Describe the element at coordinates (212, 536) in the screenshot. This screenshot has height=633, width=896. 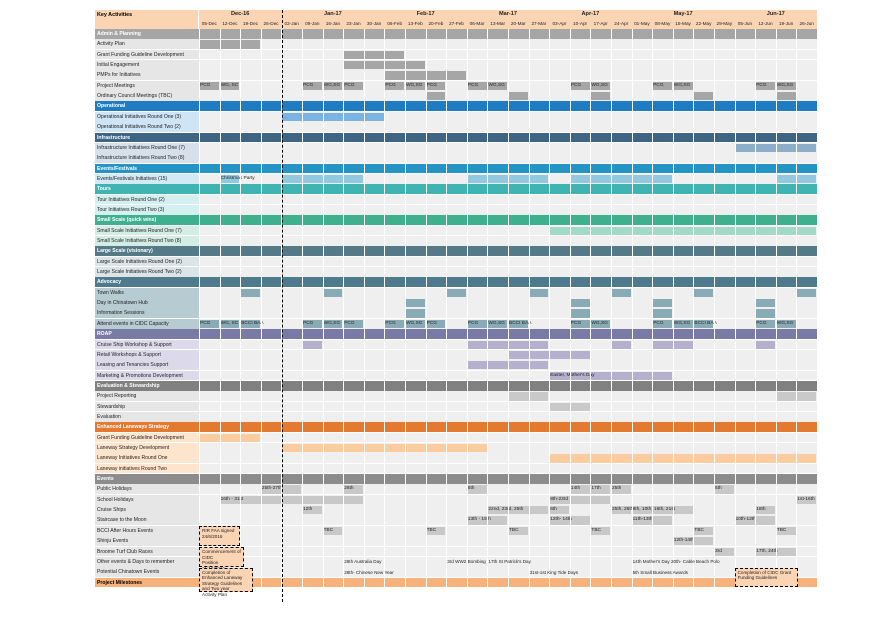
I see `milestone-text: 24/6/2016` at that location.